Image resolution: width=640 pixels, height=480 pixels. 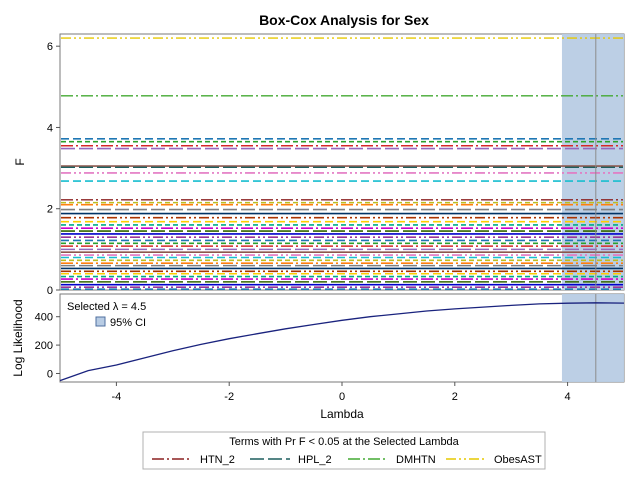 What do you see at coordinates (344, 20) in the screenshot?
I see `chart-title: Box-Cox Analysis for Sex` at bounding box center [344, 20].